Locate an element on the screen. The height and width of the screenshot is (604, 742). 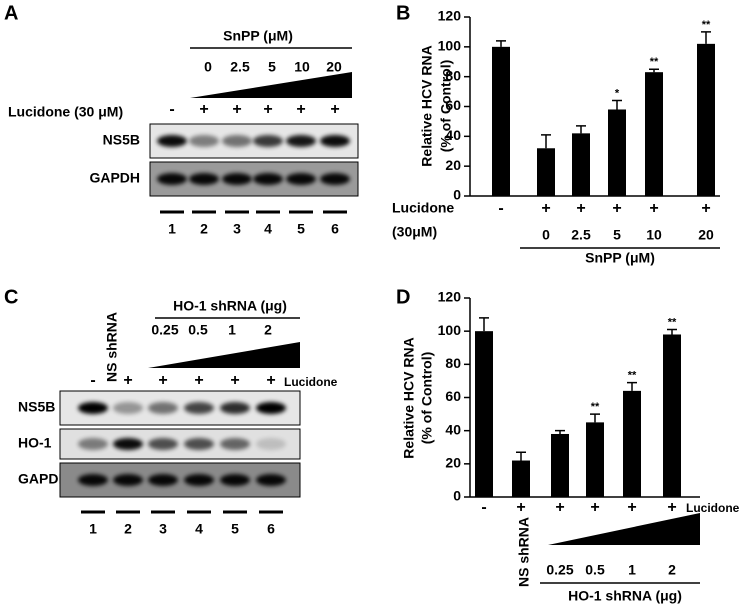
panel-label: B is located at coordinates (403, 13).